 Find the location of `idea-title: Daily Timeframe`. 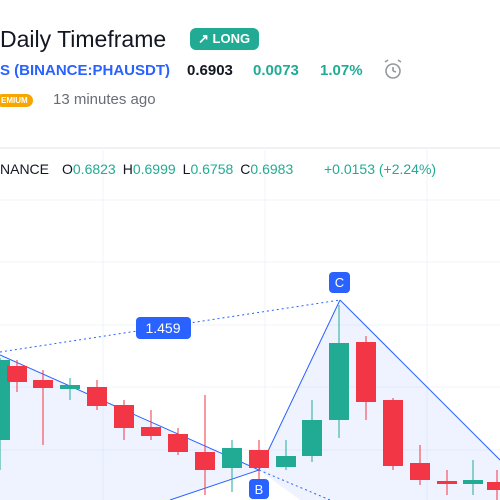

idea-title: Daily Timeframe is located at coordinates (83, 39).